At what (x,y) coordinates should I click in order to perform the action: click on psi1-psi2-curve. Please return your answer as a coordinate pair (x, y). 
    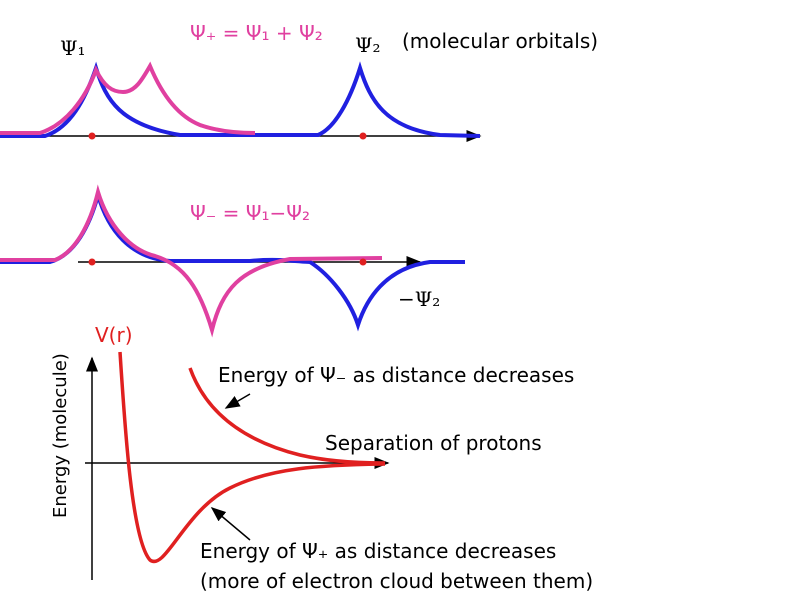
    Looking at the image, I should click on (240, 99).